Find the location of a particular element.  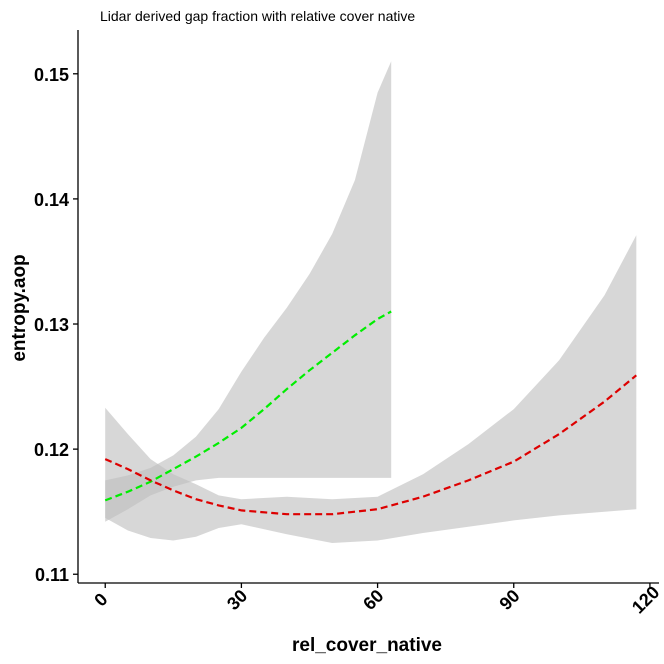

y-tick-label: 0.15 is located at coordinates (51, 75).